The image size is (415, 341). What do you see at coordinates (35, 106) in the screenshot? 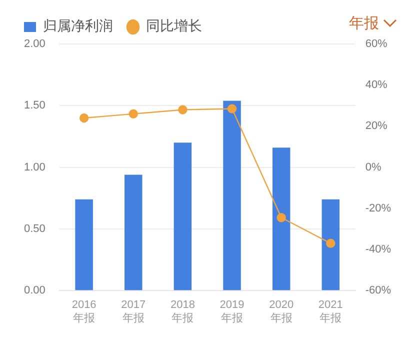
I see `y-tick-label: 1.50` at bounding box center [35, 106].